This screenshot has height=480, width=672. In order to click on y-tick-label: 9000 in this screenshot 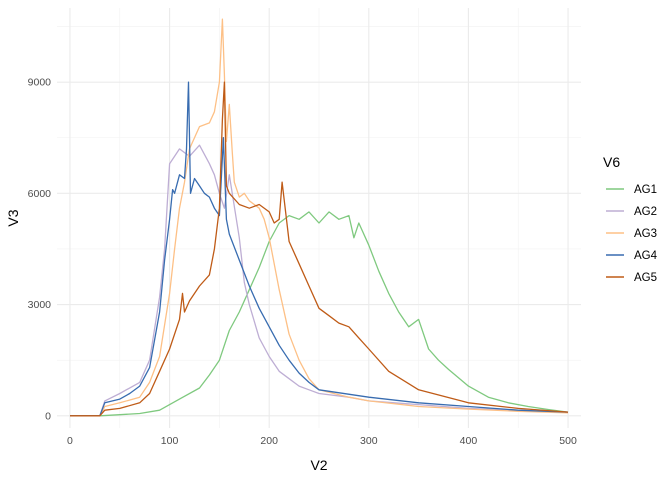, I will do `click(40, 83)`.